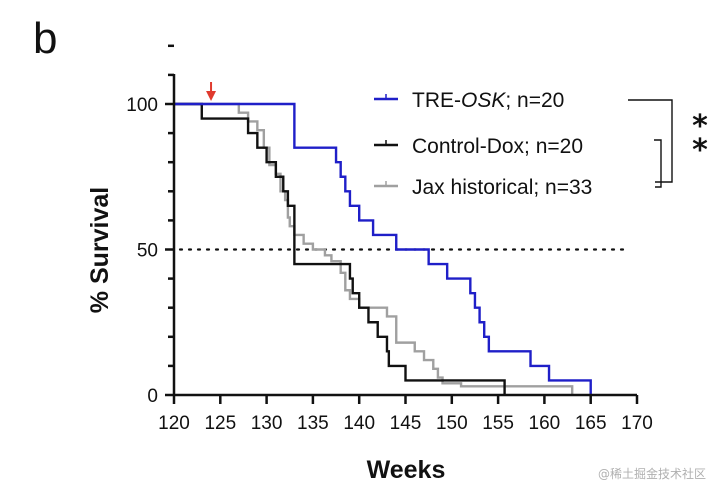  Describe the element at coordinates (267, 423) in the screenshot. I see `x-tick-label: 130` at that location.